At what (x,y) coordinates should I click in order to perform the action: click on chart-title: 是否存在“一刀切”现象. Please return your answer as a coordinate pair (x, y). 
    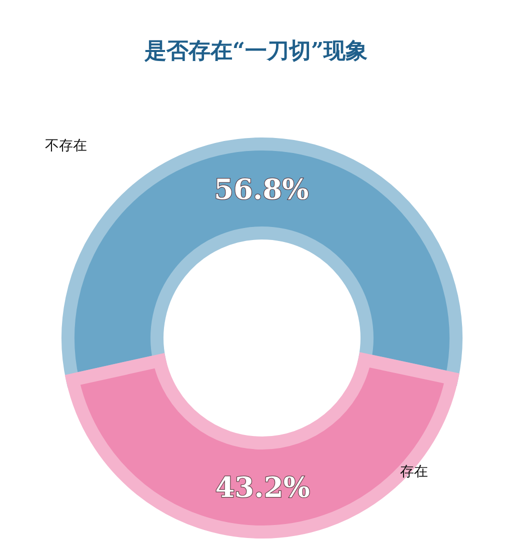
    Looking at the image, I should click on (255, 51).